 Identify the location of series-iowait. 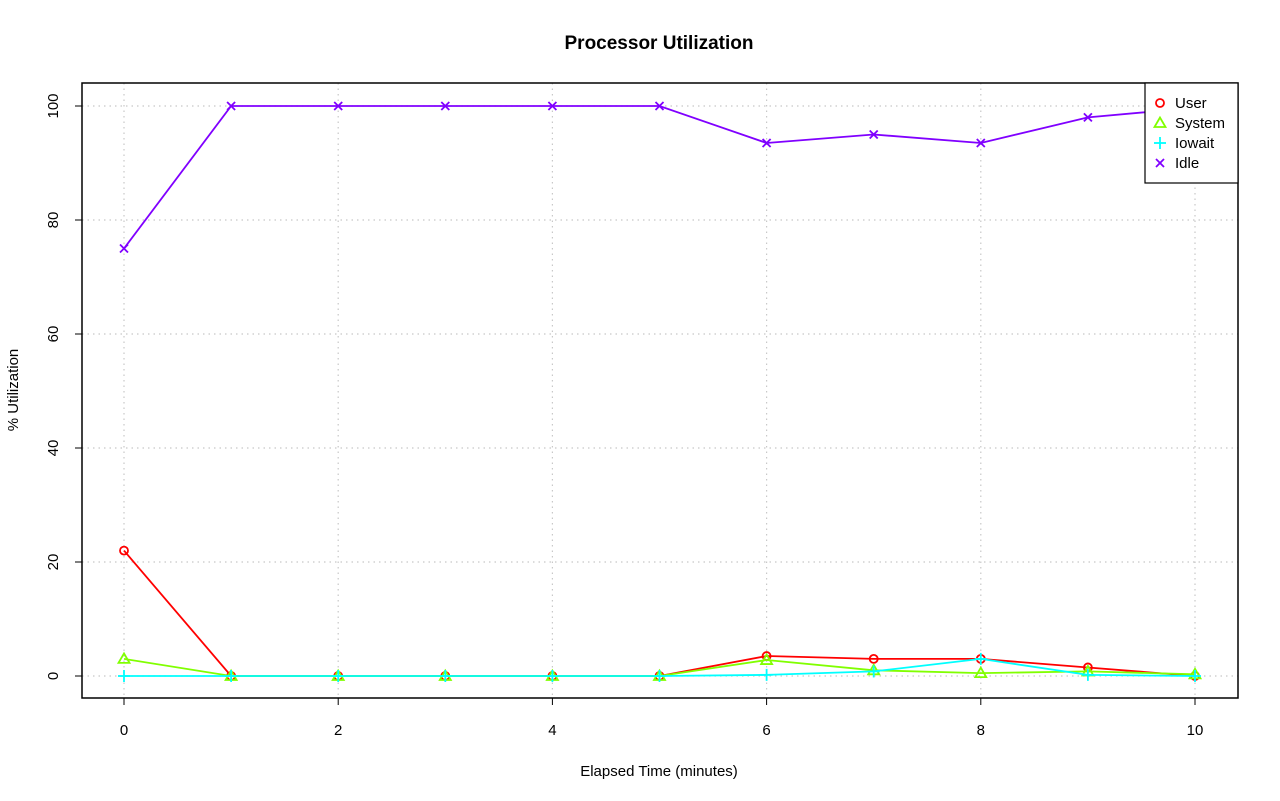
(659, 667).